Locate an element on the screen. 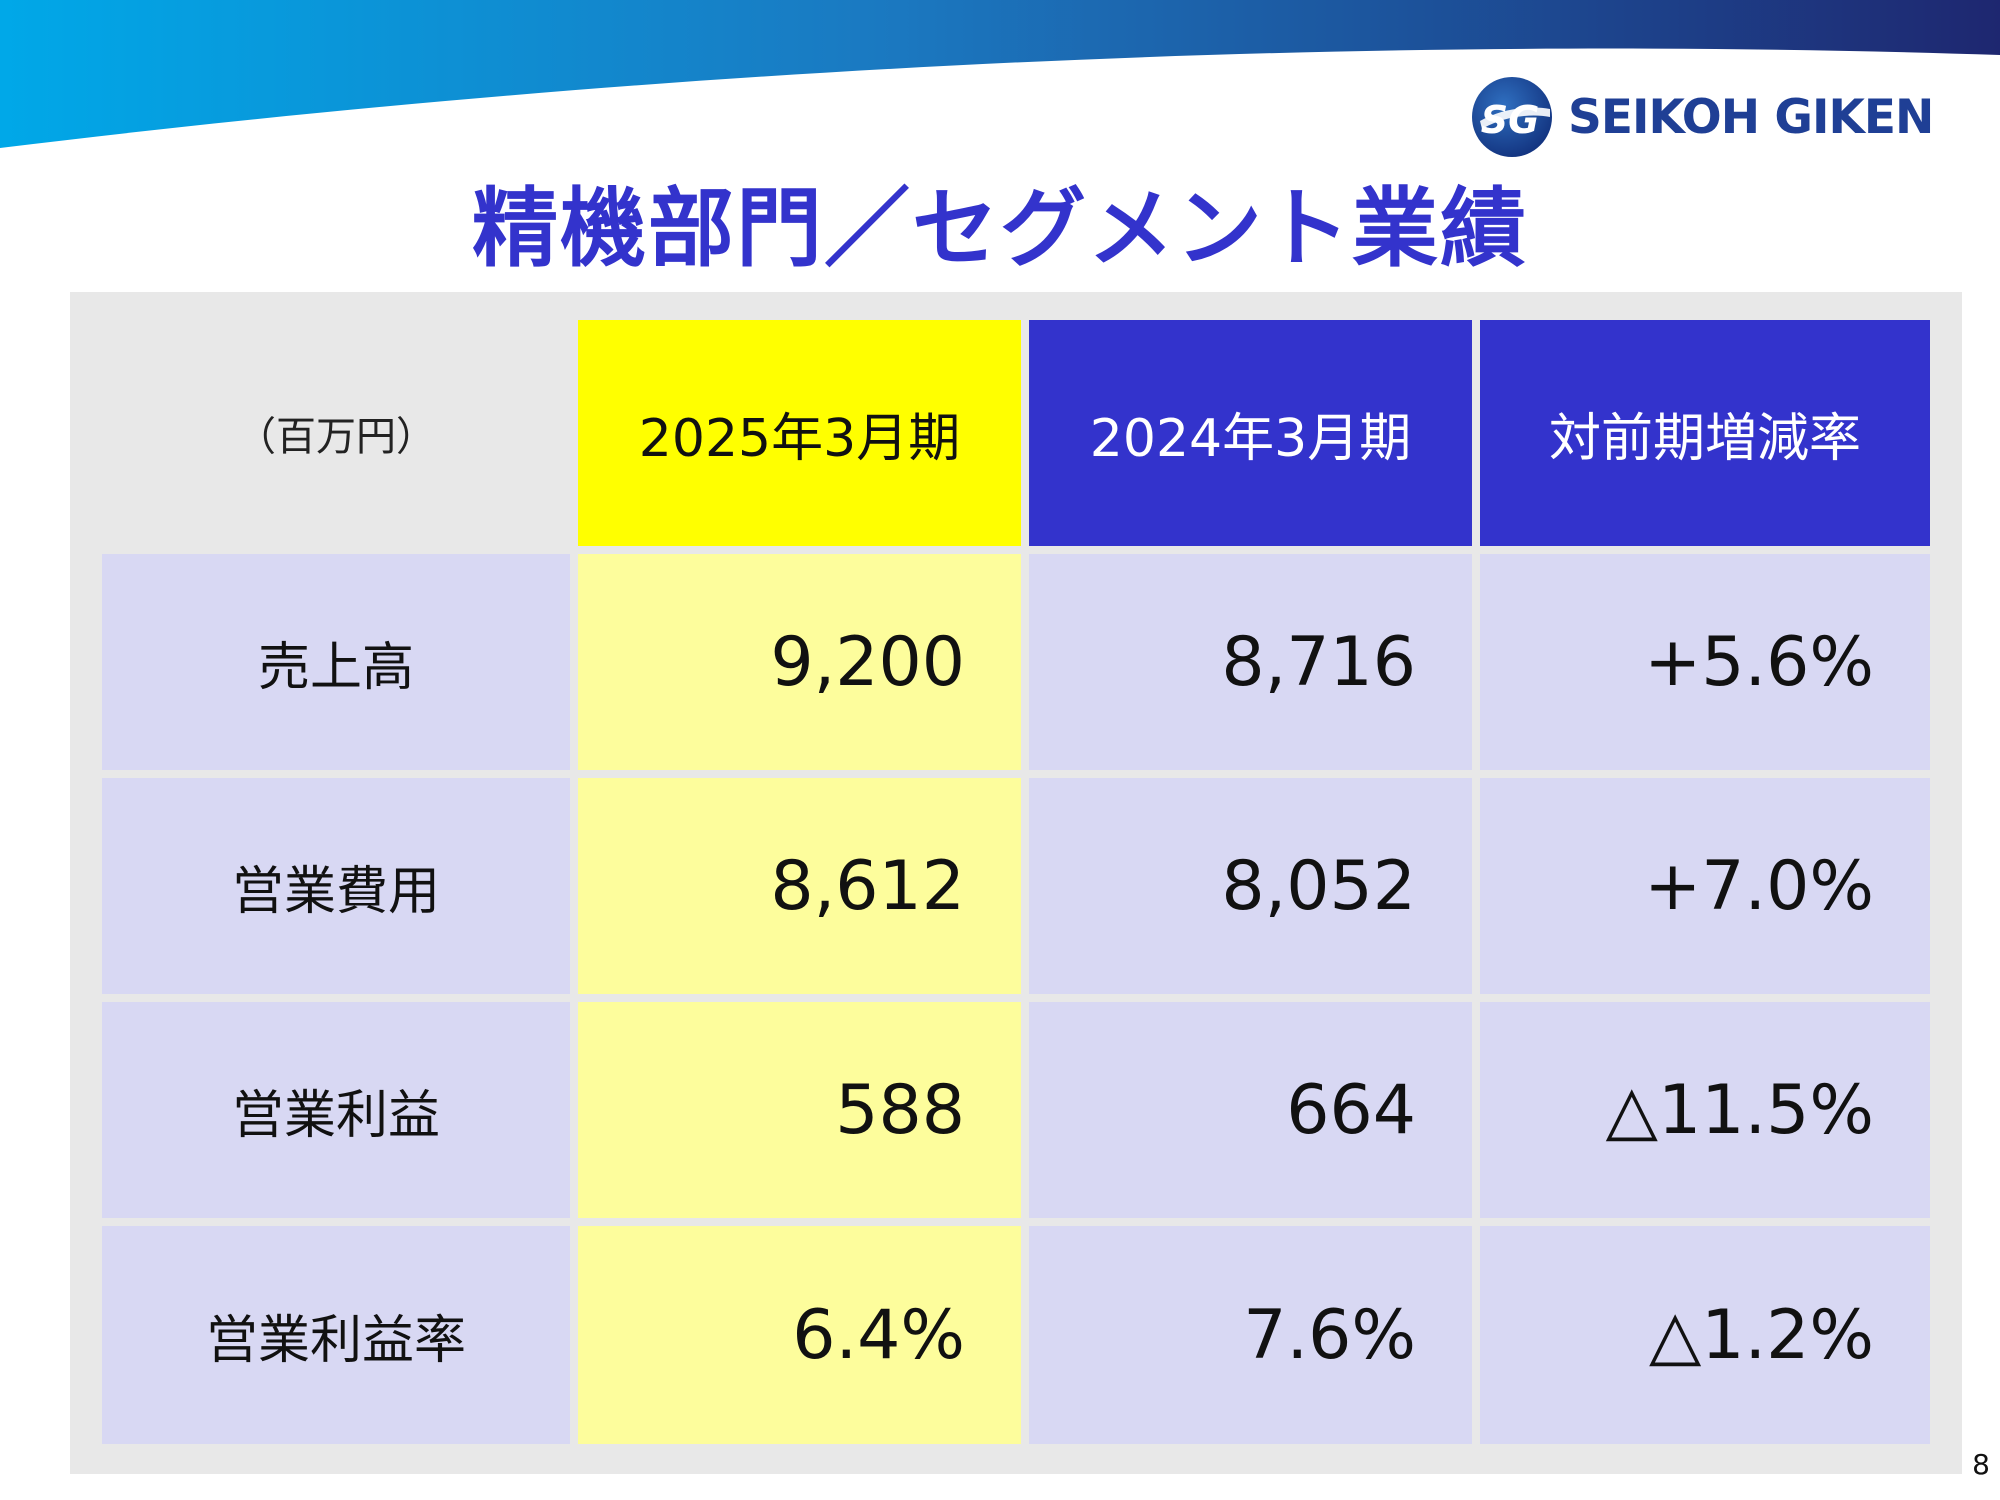  unit-label: （百万円） is located at coordinates (336, 437).